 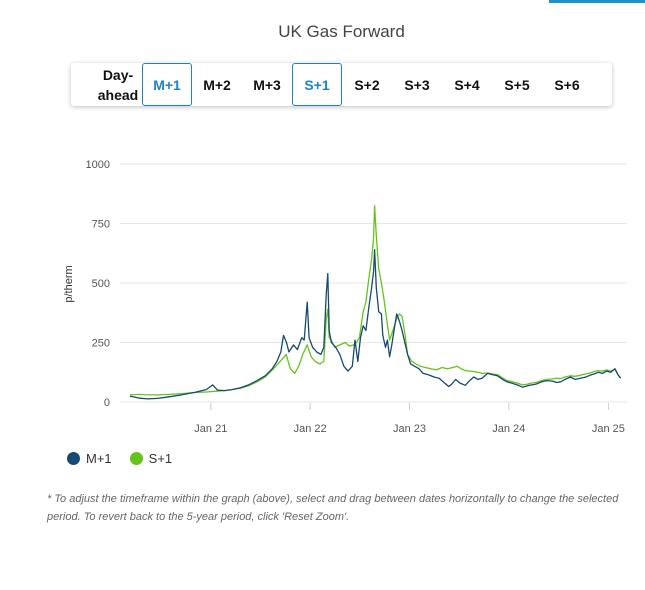 What do you see at coordinates (101, 284) in the screenshot?
I see `y-tick-label: 500` at bounding box center [101, 284].